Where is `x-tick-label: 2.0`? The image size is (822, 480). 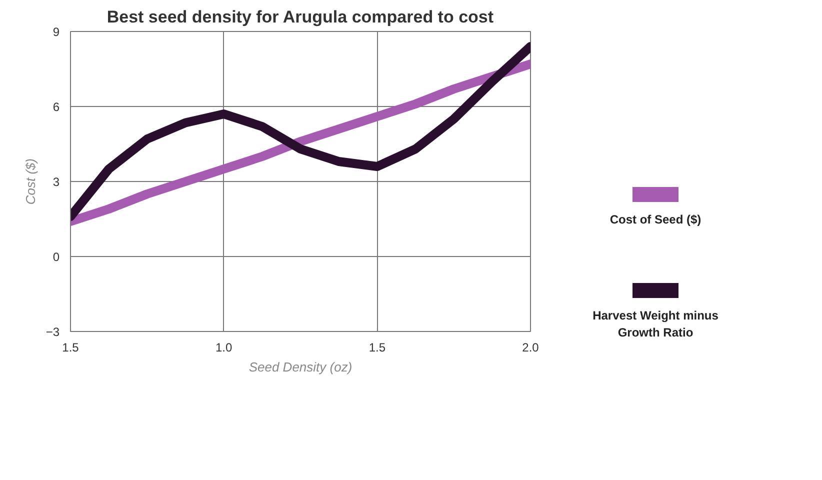
x-tick-label: 2.0 is located at coordinates (531, 347).